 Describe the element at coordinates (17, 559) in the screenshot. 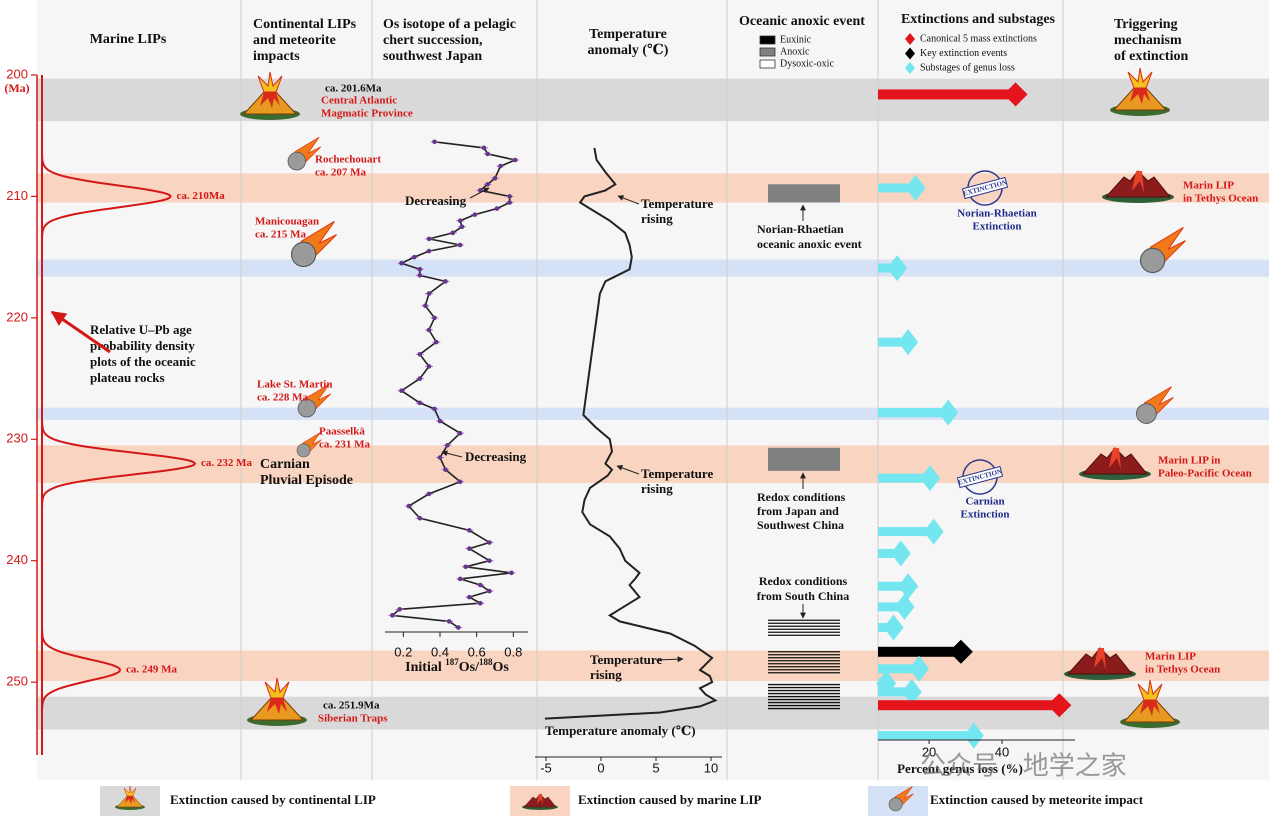

I see `age-tick-label: 240` at that location.